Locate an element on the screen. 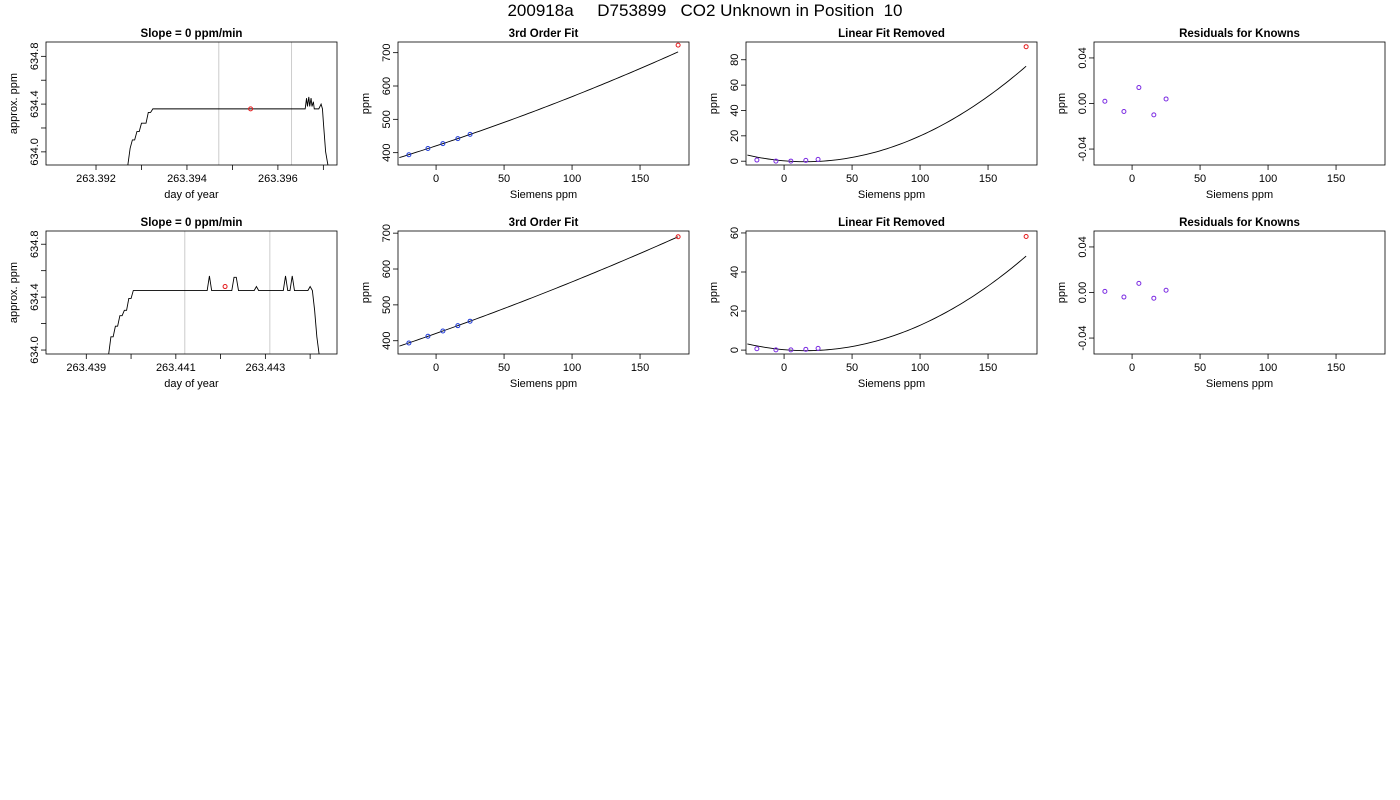 This screenshot has height=800, width=1400. x-tick-label: 263.441 is located at coordinates (176, 368).